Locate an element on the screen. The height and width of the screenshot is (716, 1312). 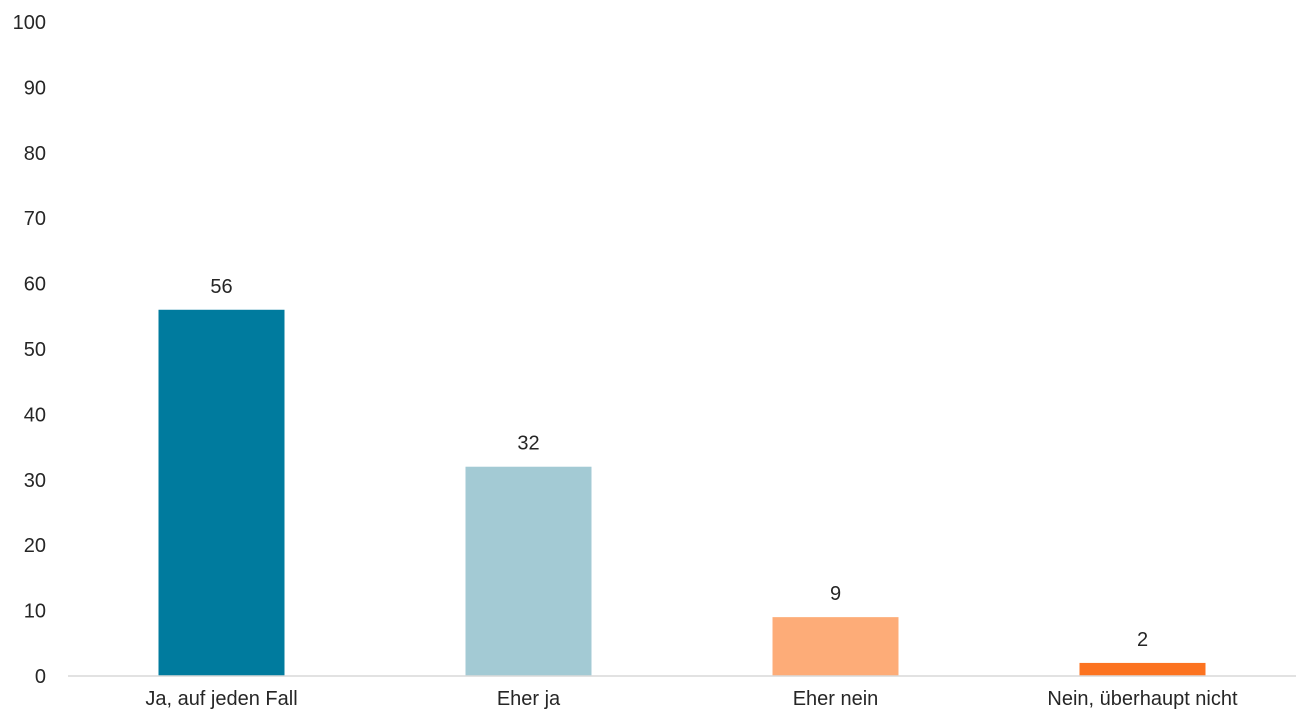
y-tick-label-20: 20 is located at coordinates (35, 546).